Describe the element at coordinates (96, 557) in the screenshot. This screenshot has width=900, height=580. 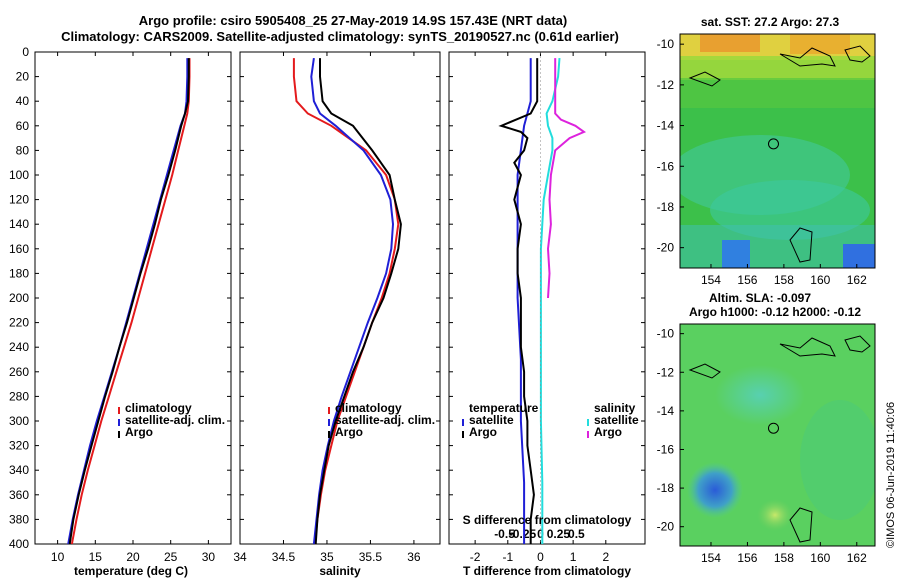
I see `x-tick-label: 15` at that location.